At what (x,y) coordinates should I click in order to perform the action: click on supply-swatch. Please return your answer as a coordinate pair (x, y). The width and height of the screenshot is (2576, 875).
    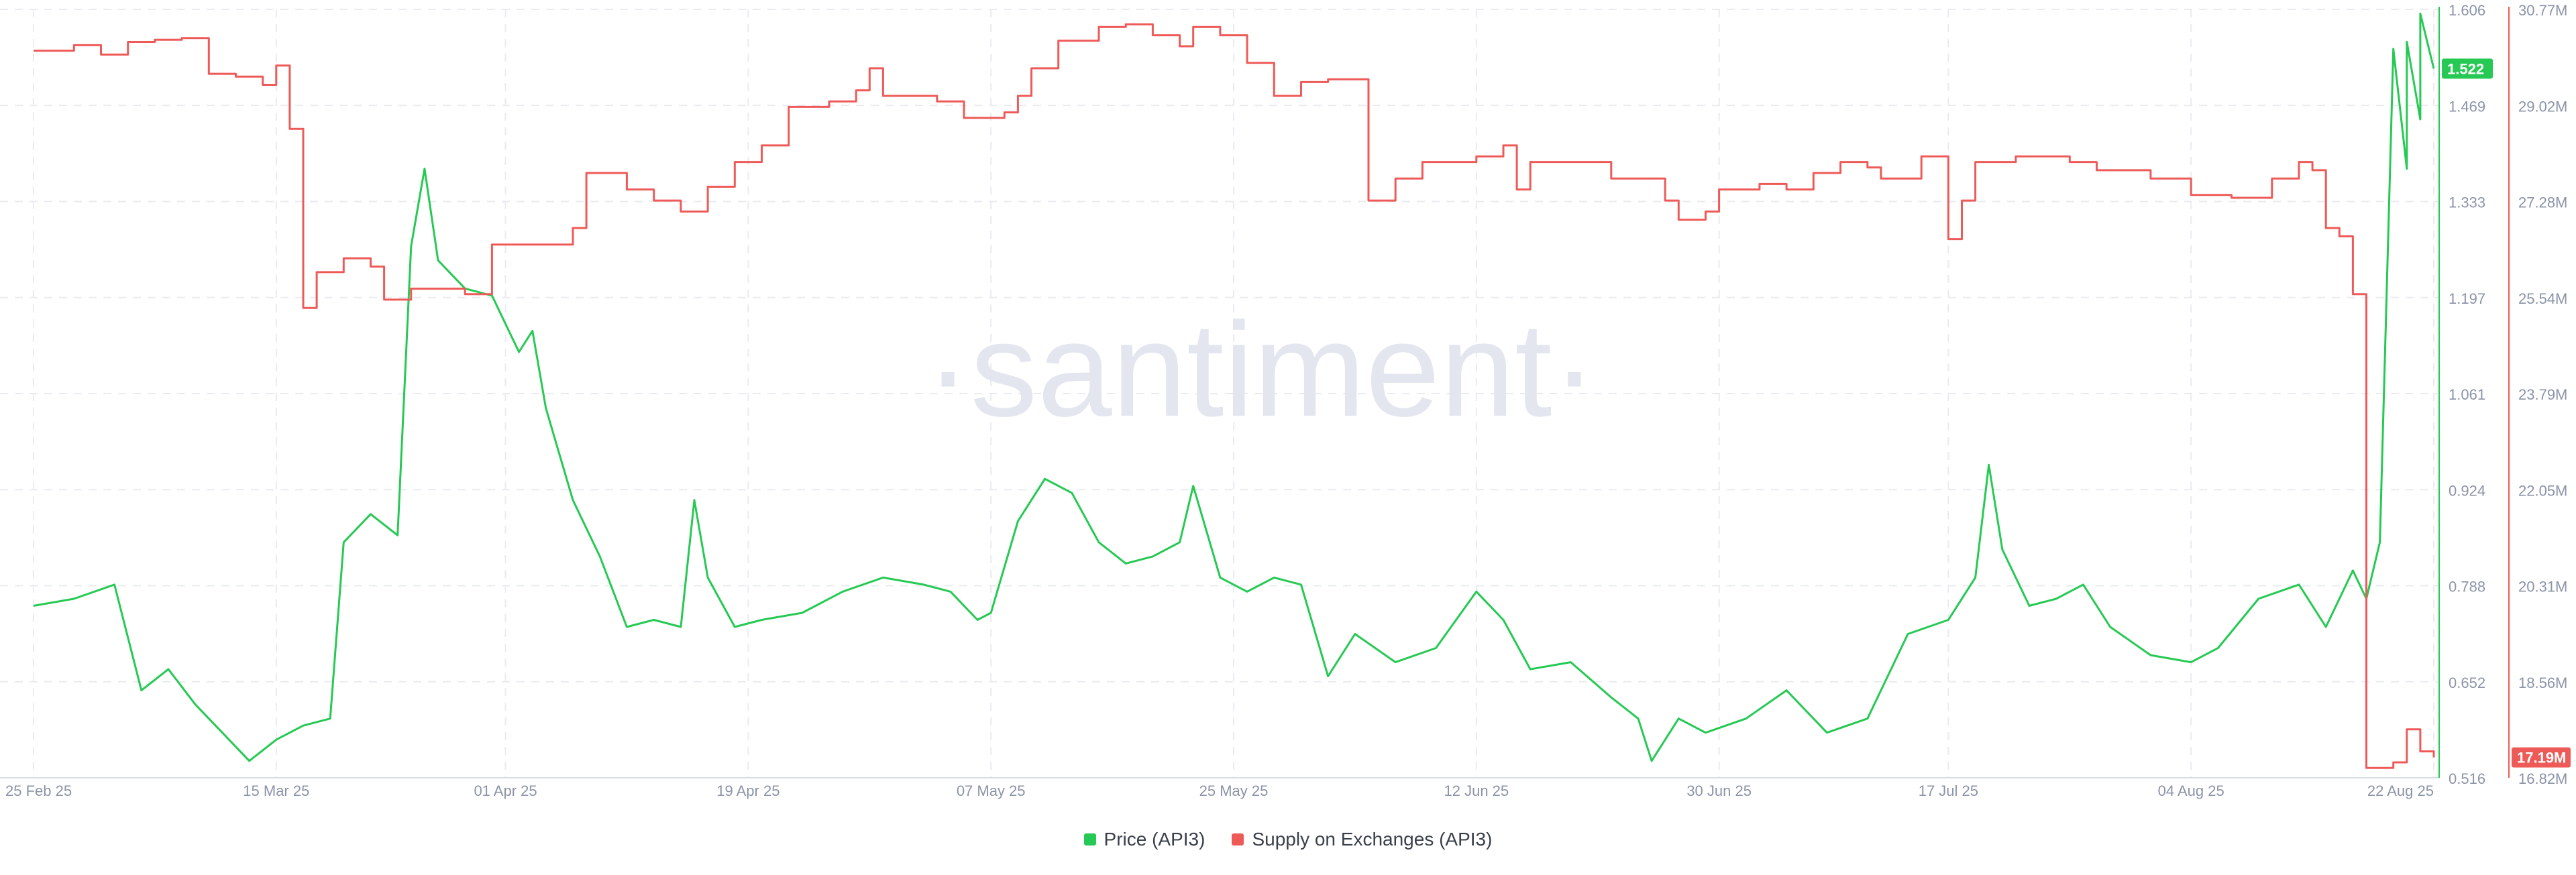
    Looking at the image, I should click on (1238, 839).